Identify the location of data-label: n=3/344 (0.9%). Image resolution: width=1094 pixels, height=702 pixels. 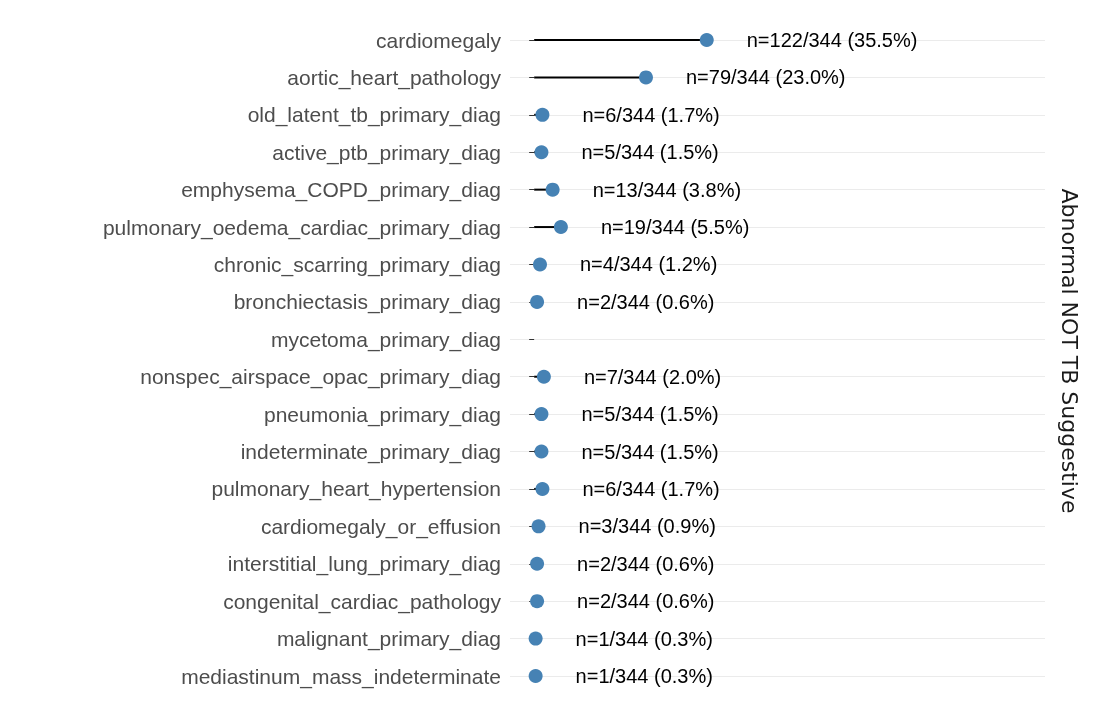
(647, 526).